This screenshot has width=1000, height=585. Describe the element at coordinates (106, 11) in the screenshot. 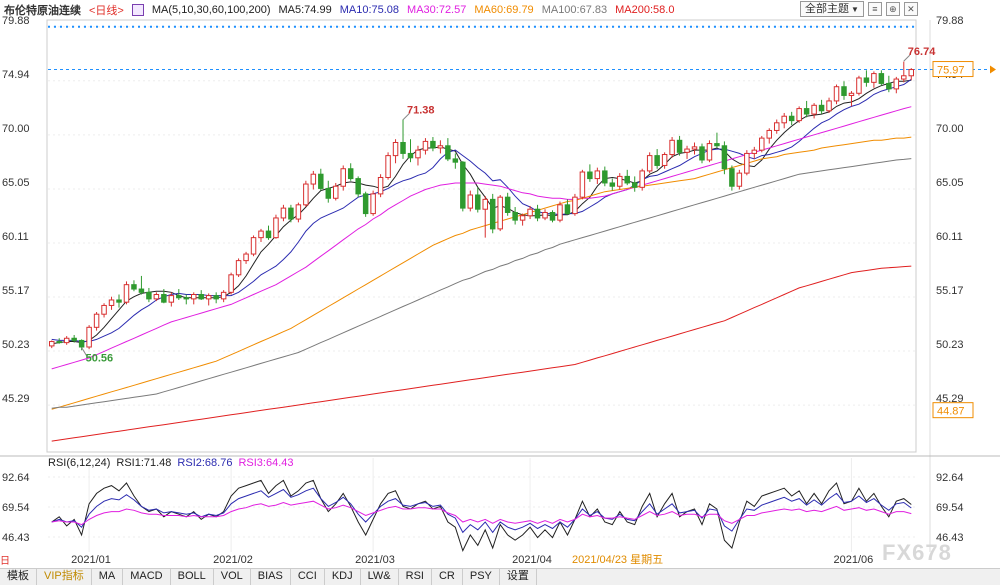

I see `period-label: <日线>` at that location.